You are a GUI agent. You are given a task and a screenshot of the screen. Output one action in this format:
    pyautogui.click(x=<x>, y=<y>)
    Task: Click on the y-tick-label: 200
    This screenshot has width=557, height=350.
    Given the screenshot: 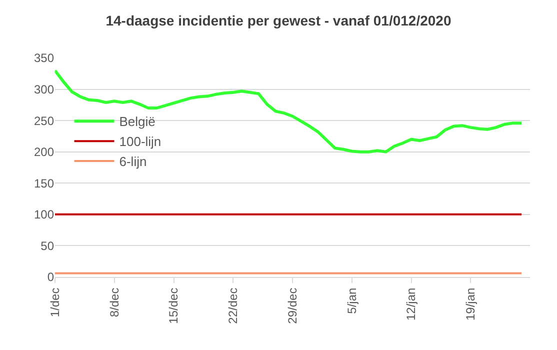 What is the action you would take?
    pyautogui.click(x=44, y=152)
    